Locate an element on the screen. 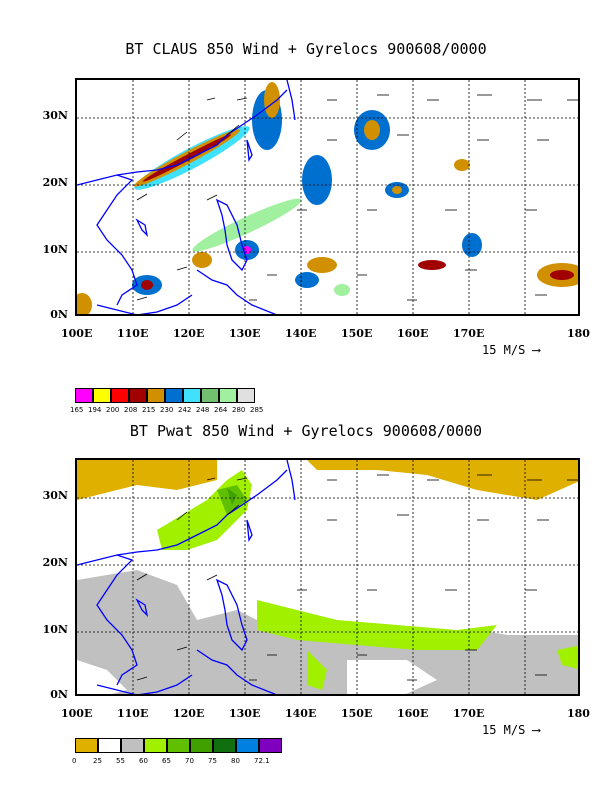 The height and width of the screenshot is (792, 612). top-x-tick-170e: 170E is located at coordinates (469, 333).